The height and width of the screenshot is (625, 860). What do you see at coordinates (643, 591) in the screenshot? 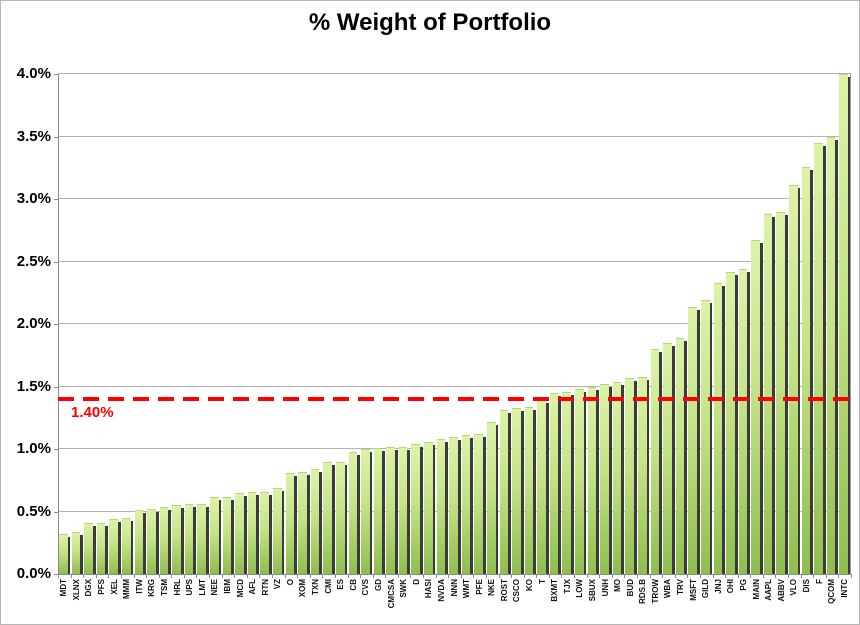
I see `x-tick-label: RDS.B` at bounding box center [643, 591].